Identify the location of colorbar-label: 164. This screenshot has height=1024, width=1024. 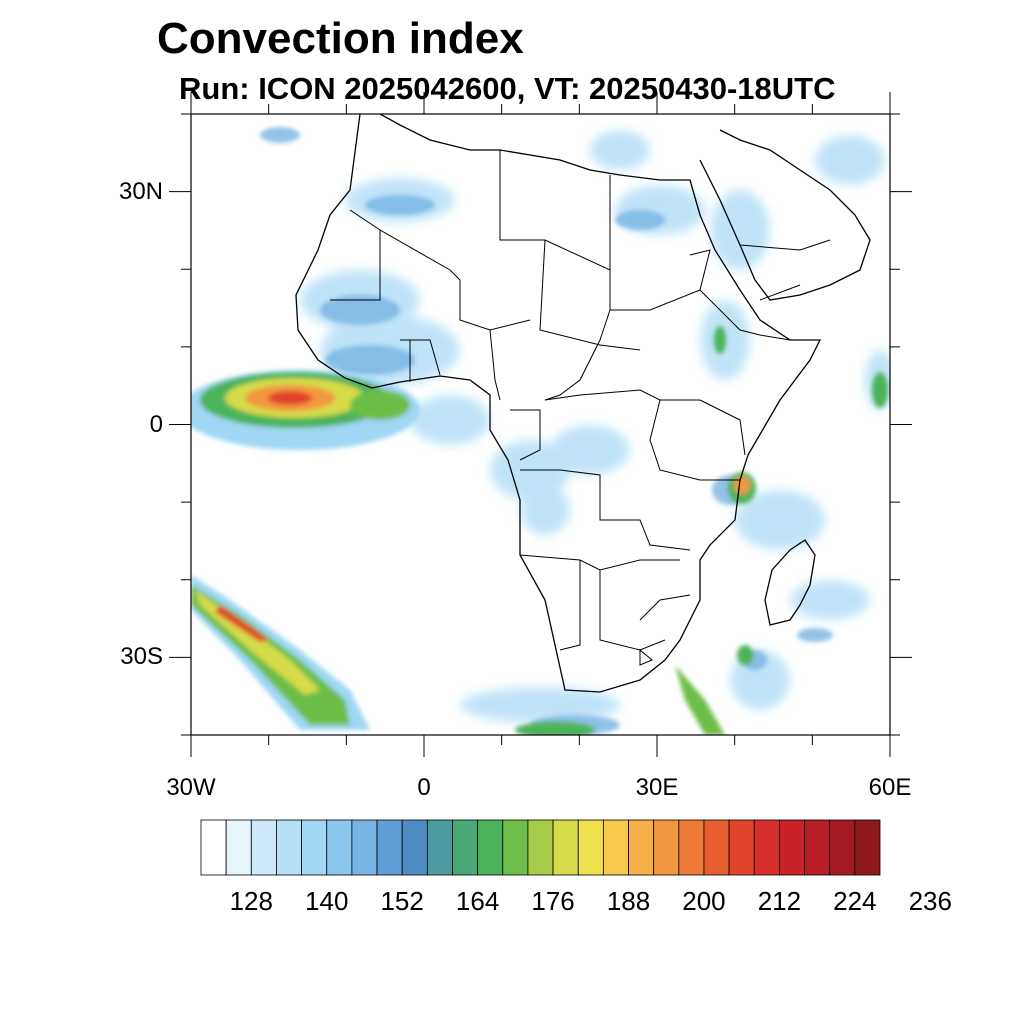
(477, 901).